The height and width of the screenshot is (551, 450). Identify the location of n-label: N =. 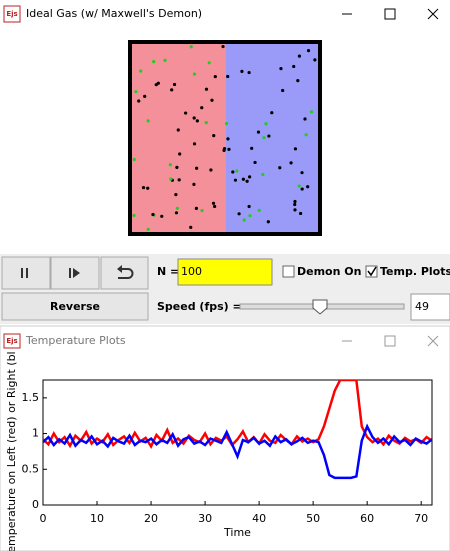
(168, 271).